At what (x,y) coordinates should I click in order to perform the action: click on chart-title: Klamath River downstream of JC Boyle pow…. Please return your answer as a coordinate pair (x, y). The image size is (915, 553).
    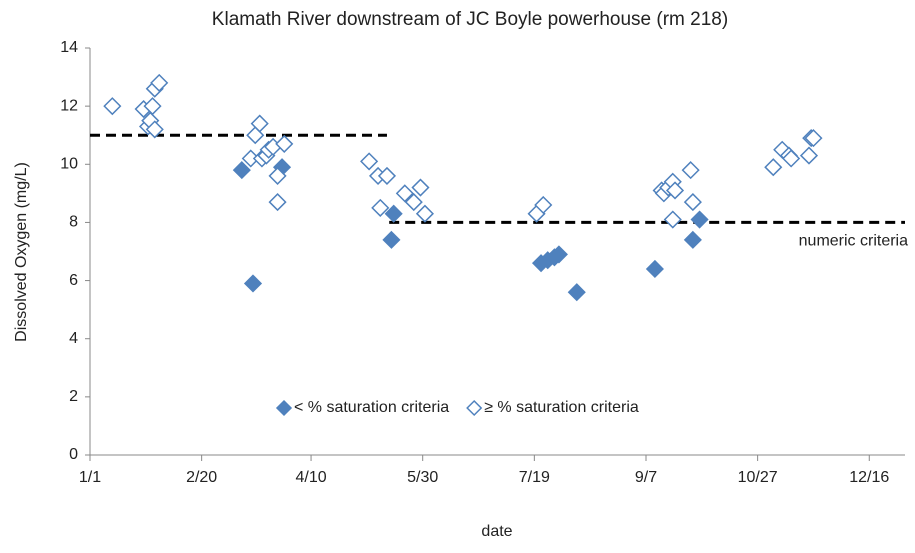
    Looking at the image, I should click on (470, 19).